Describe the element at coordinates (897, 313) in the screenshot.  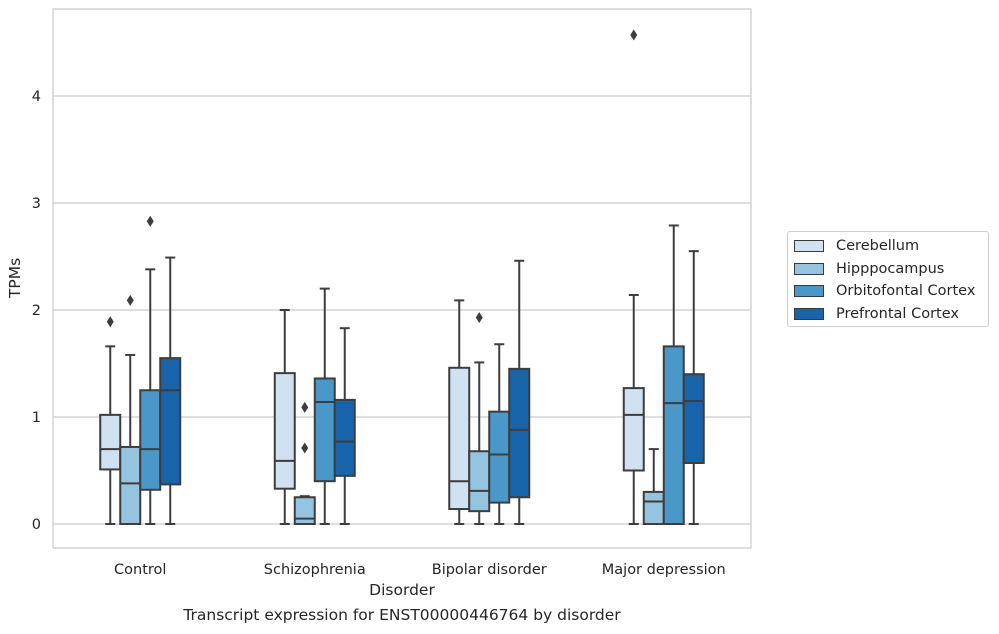
I see `legend-label: Prefrontal Cortex` at that location.